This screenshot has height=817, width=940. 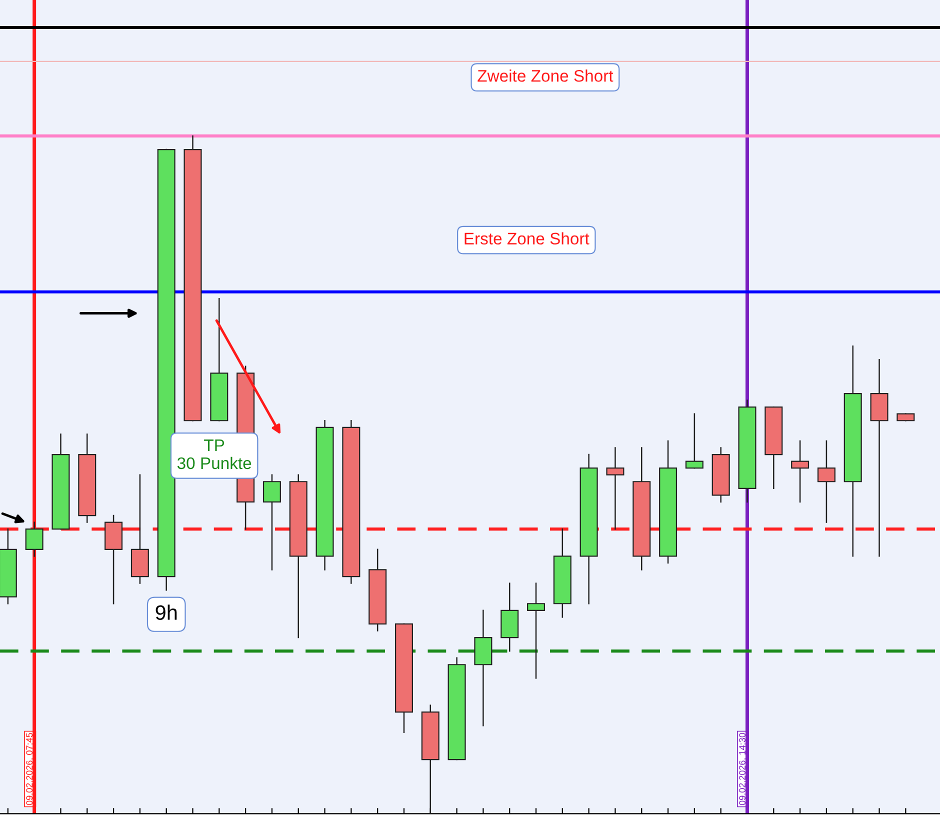 What do you see at coordinates (214, 455) in the screenshot?
I see `annotation: TP 30 Punkte` at bounding box center [214, 455].